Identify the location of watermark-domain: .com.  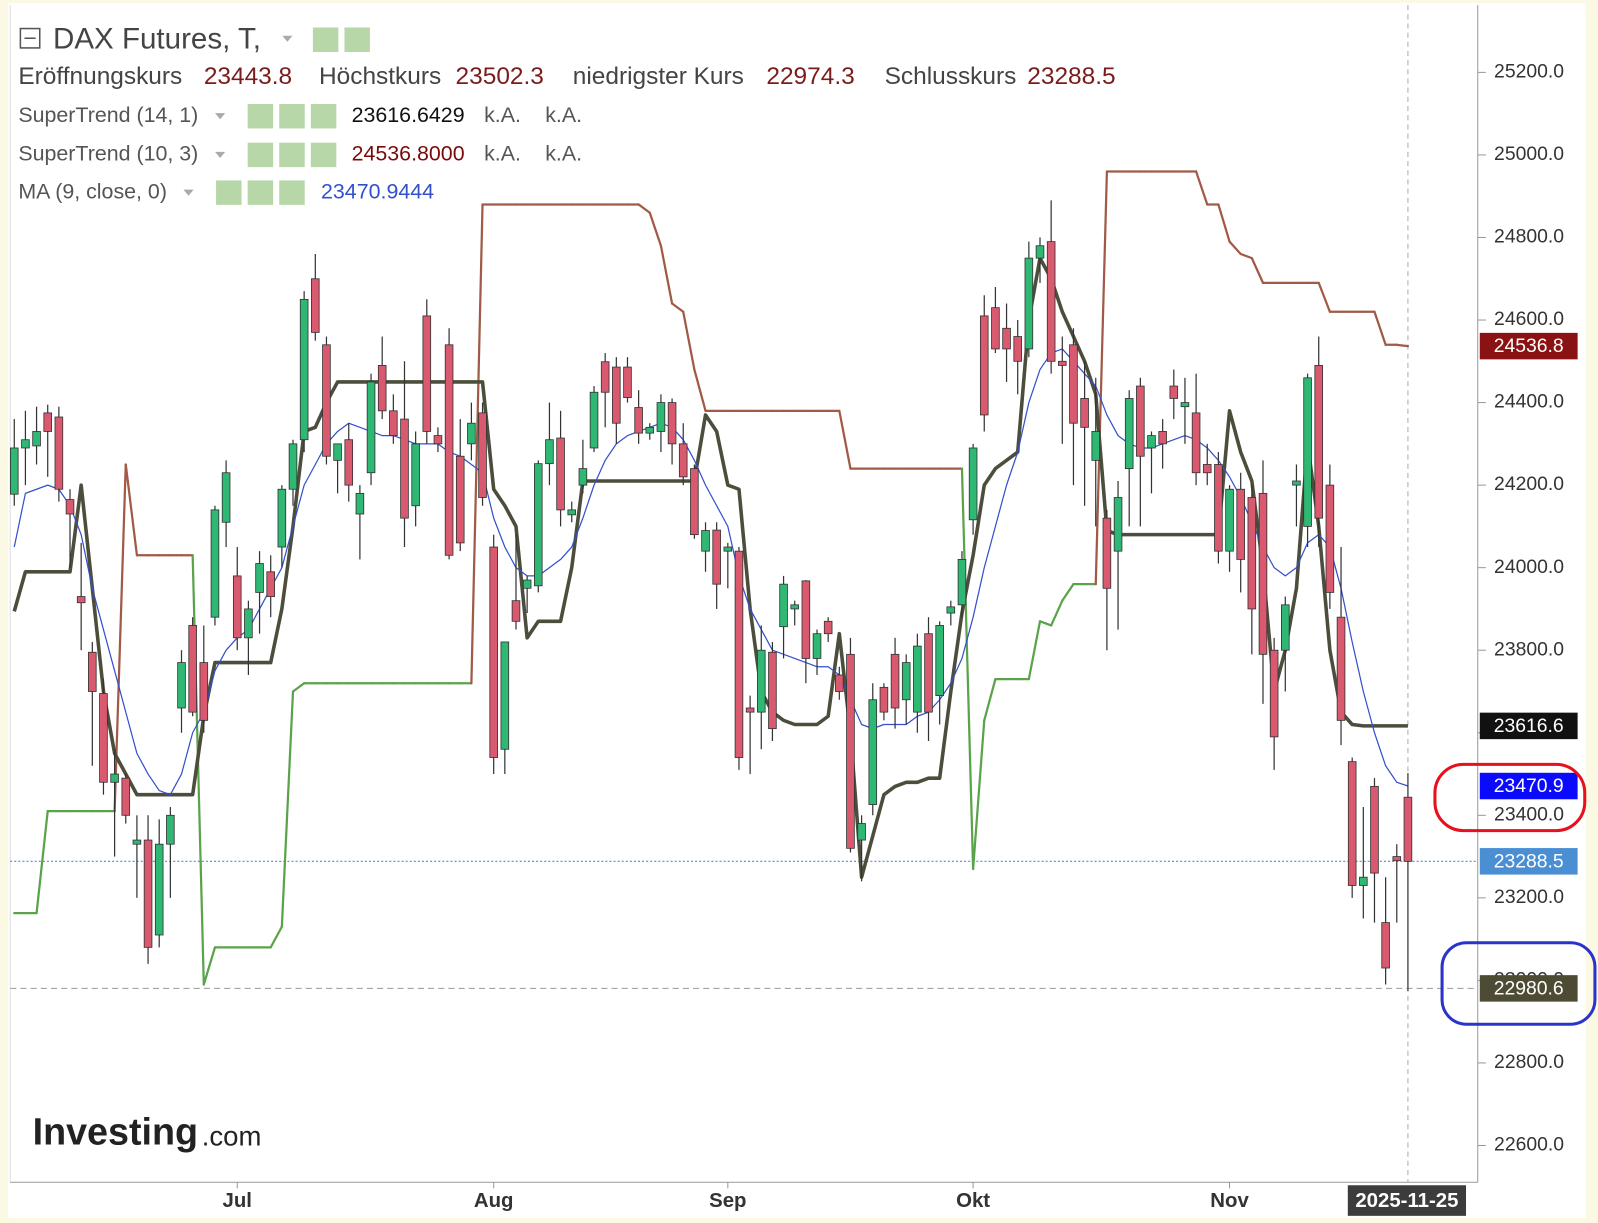
(232, 1136).